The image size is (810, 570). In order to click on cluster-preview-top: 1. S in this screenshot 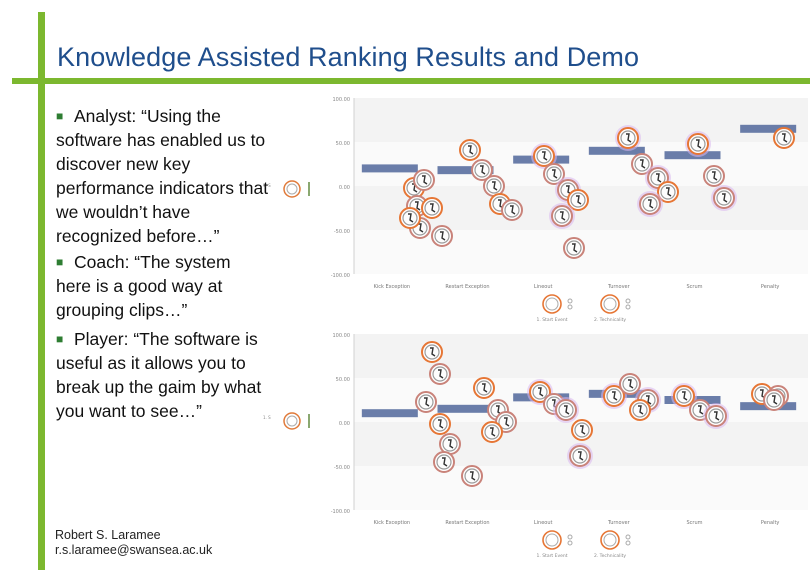, I will do `click(287, 191)`.